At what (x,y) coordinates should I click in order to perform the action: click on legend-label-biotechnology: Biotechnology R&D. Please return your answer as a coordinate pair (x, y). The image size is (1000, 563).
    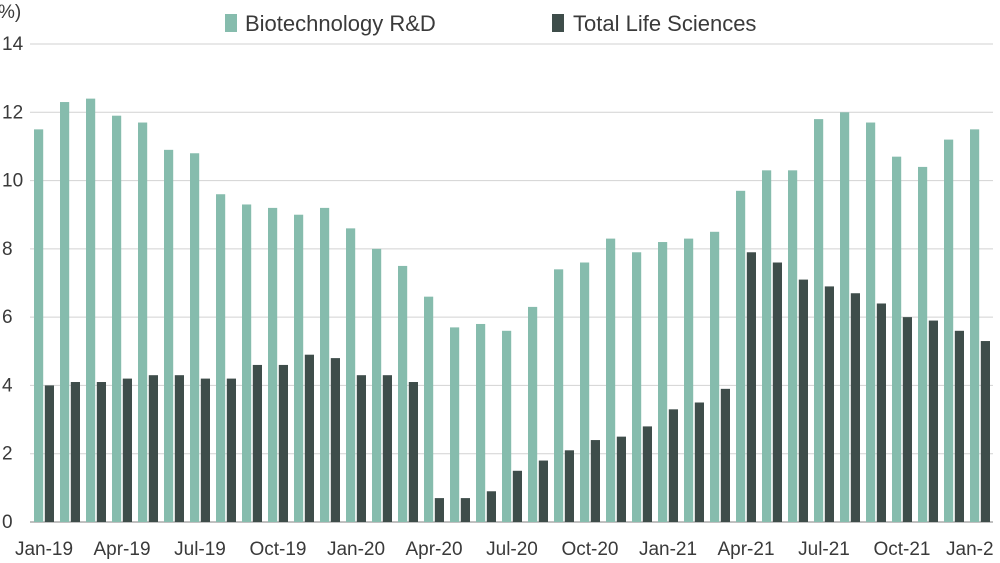
    Looking at the image, I should click on (340, 23).